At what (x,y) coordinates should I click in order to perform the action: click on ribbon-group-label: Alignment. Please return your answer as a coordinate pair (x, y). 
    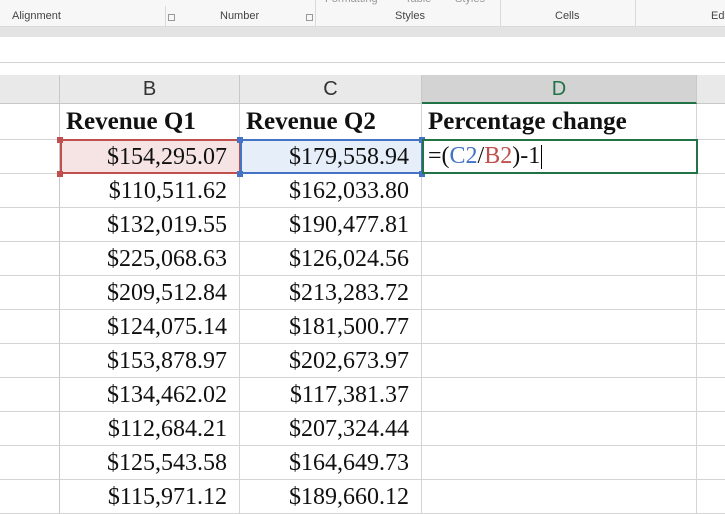
    Looking at the image, I should click on (36, 16).